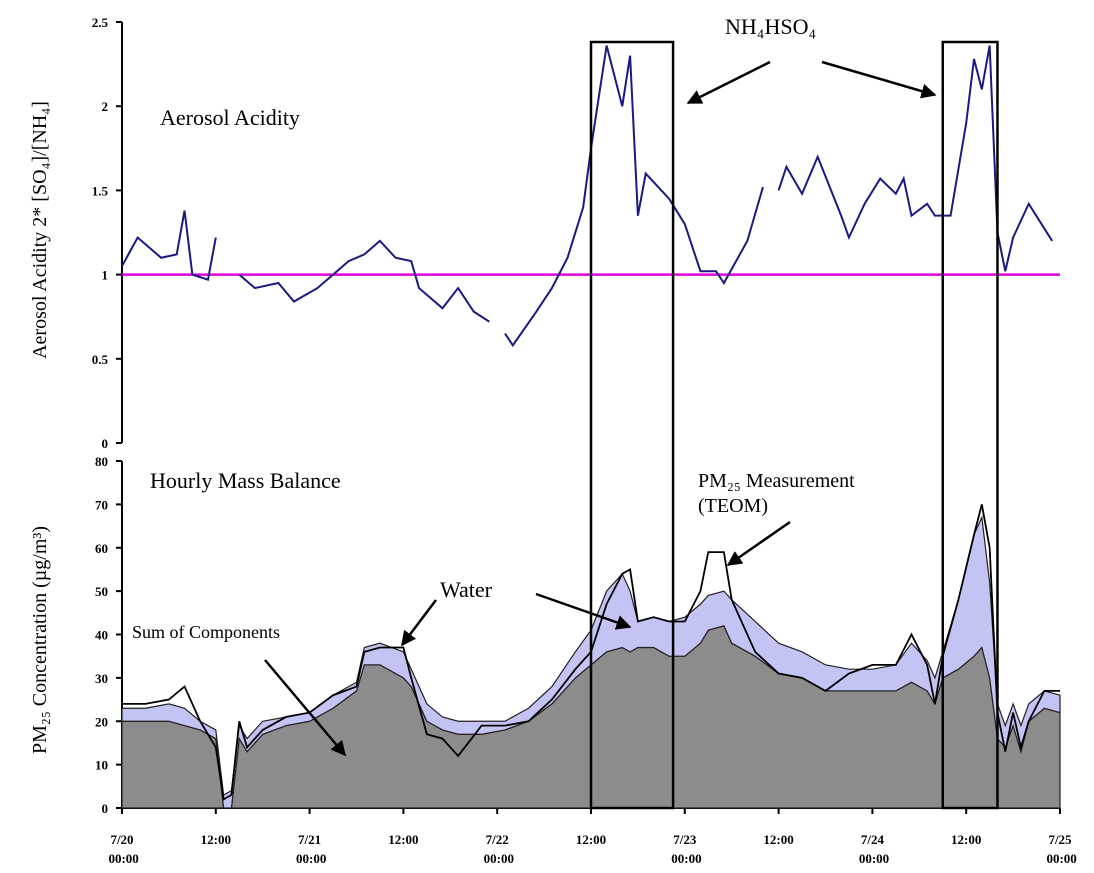  Describe the element at coordinates (101, 504) in the screenshot. I see `y-tick-label: 70` at that location.